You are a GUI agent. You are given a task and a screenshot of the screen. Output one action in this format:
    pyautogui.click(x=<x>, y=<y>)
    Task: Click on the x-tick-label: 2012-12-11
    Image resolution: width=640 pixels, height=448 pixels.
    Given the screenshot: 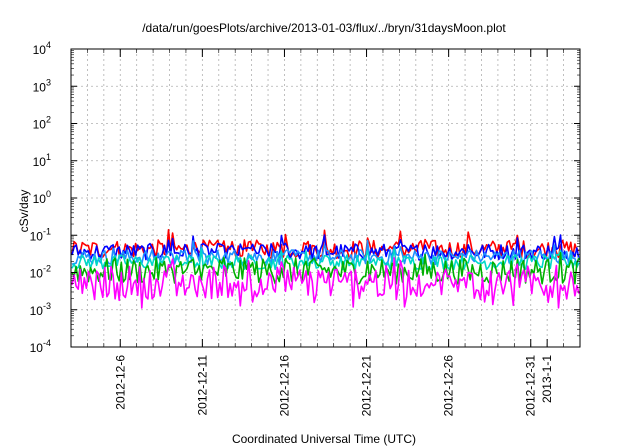 What is the action you would take?
    pyautogui.click(x=202, y=385)
    